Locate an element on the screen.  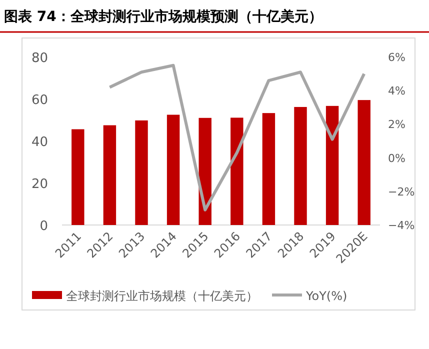
y2-tick-label: 2% is located at coordinates (397, 125).